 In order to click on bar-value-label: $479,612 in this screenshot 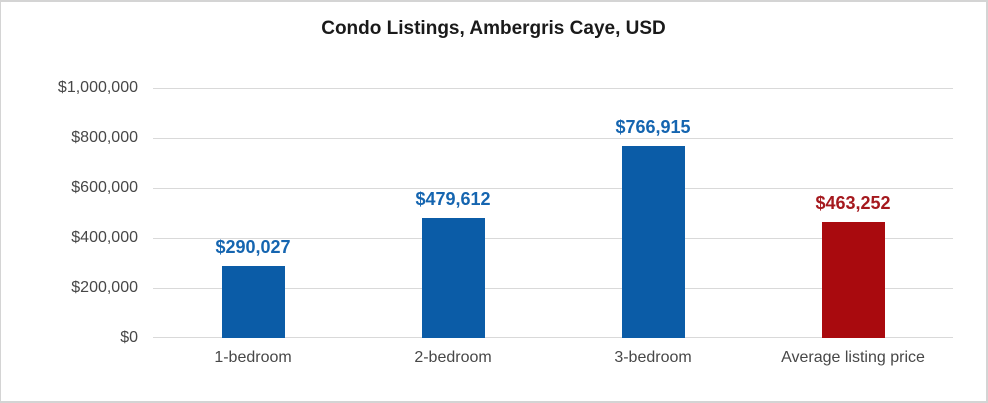, I will do `click(453, 199)`.